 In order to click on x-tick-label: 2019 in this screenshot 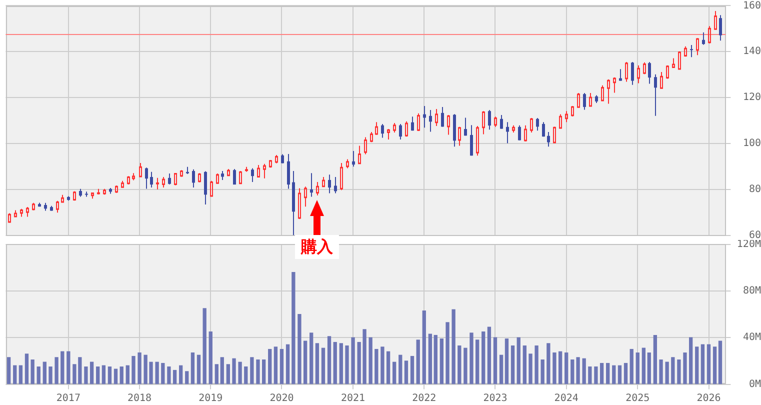, I will do `click(210, 398)`.